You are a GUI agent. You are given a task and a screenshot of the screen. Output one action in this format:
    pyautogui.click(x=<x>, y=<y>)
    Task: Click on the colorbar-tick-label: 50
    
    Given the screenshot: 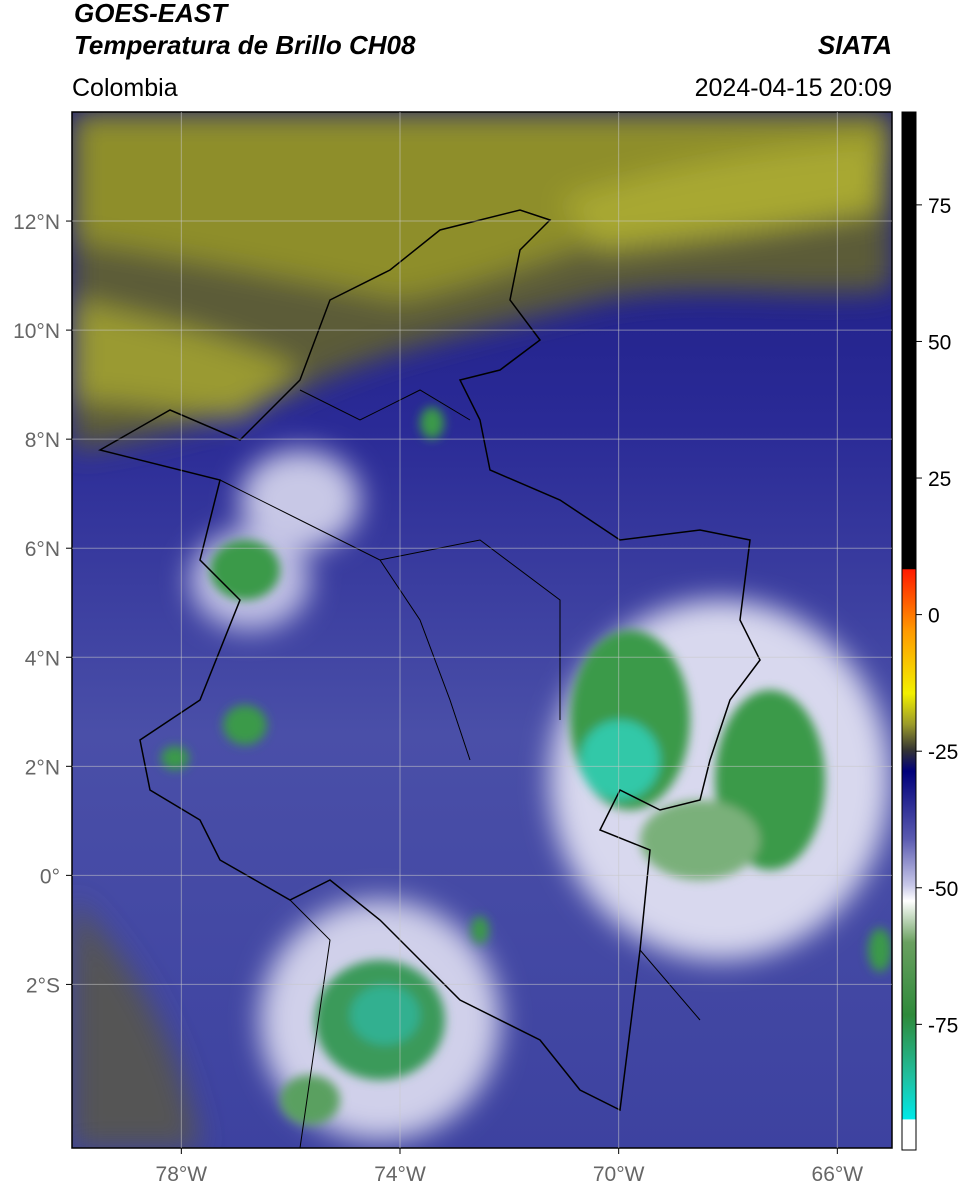 What is the action you would take?
    pyautogui.click(x=939, y=342)
    